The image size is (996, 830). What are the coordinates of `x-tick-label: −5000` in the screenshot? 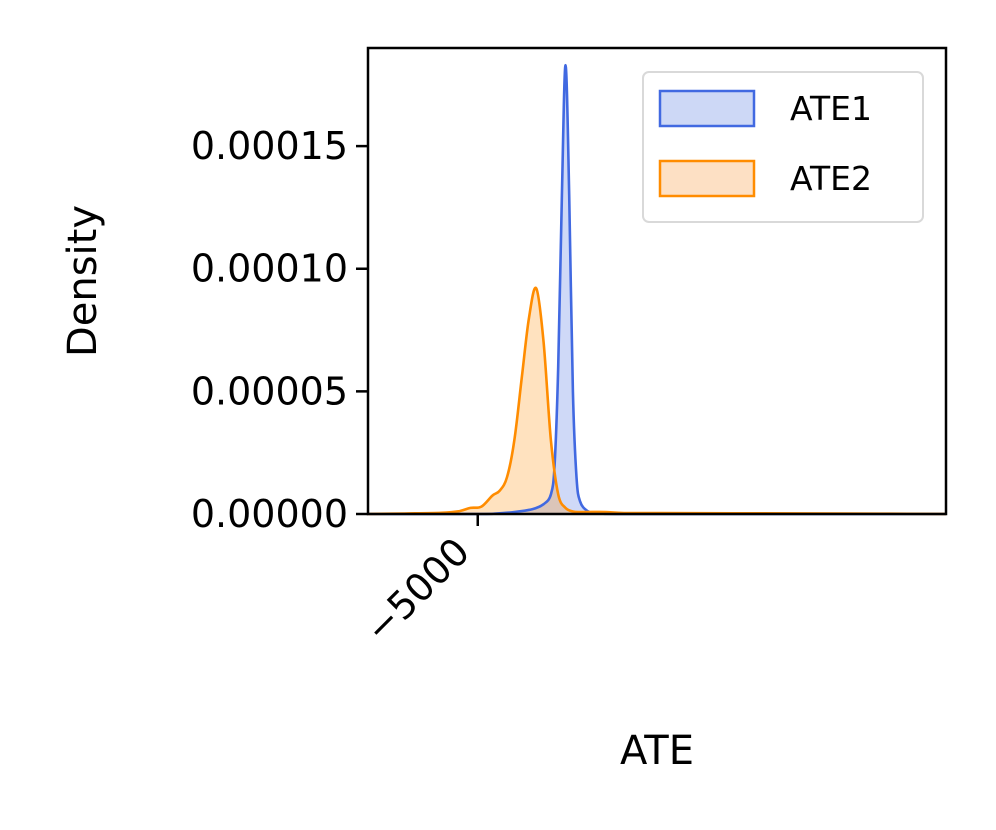 It's located at (417, 590).